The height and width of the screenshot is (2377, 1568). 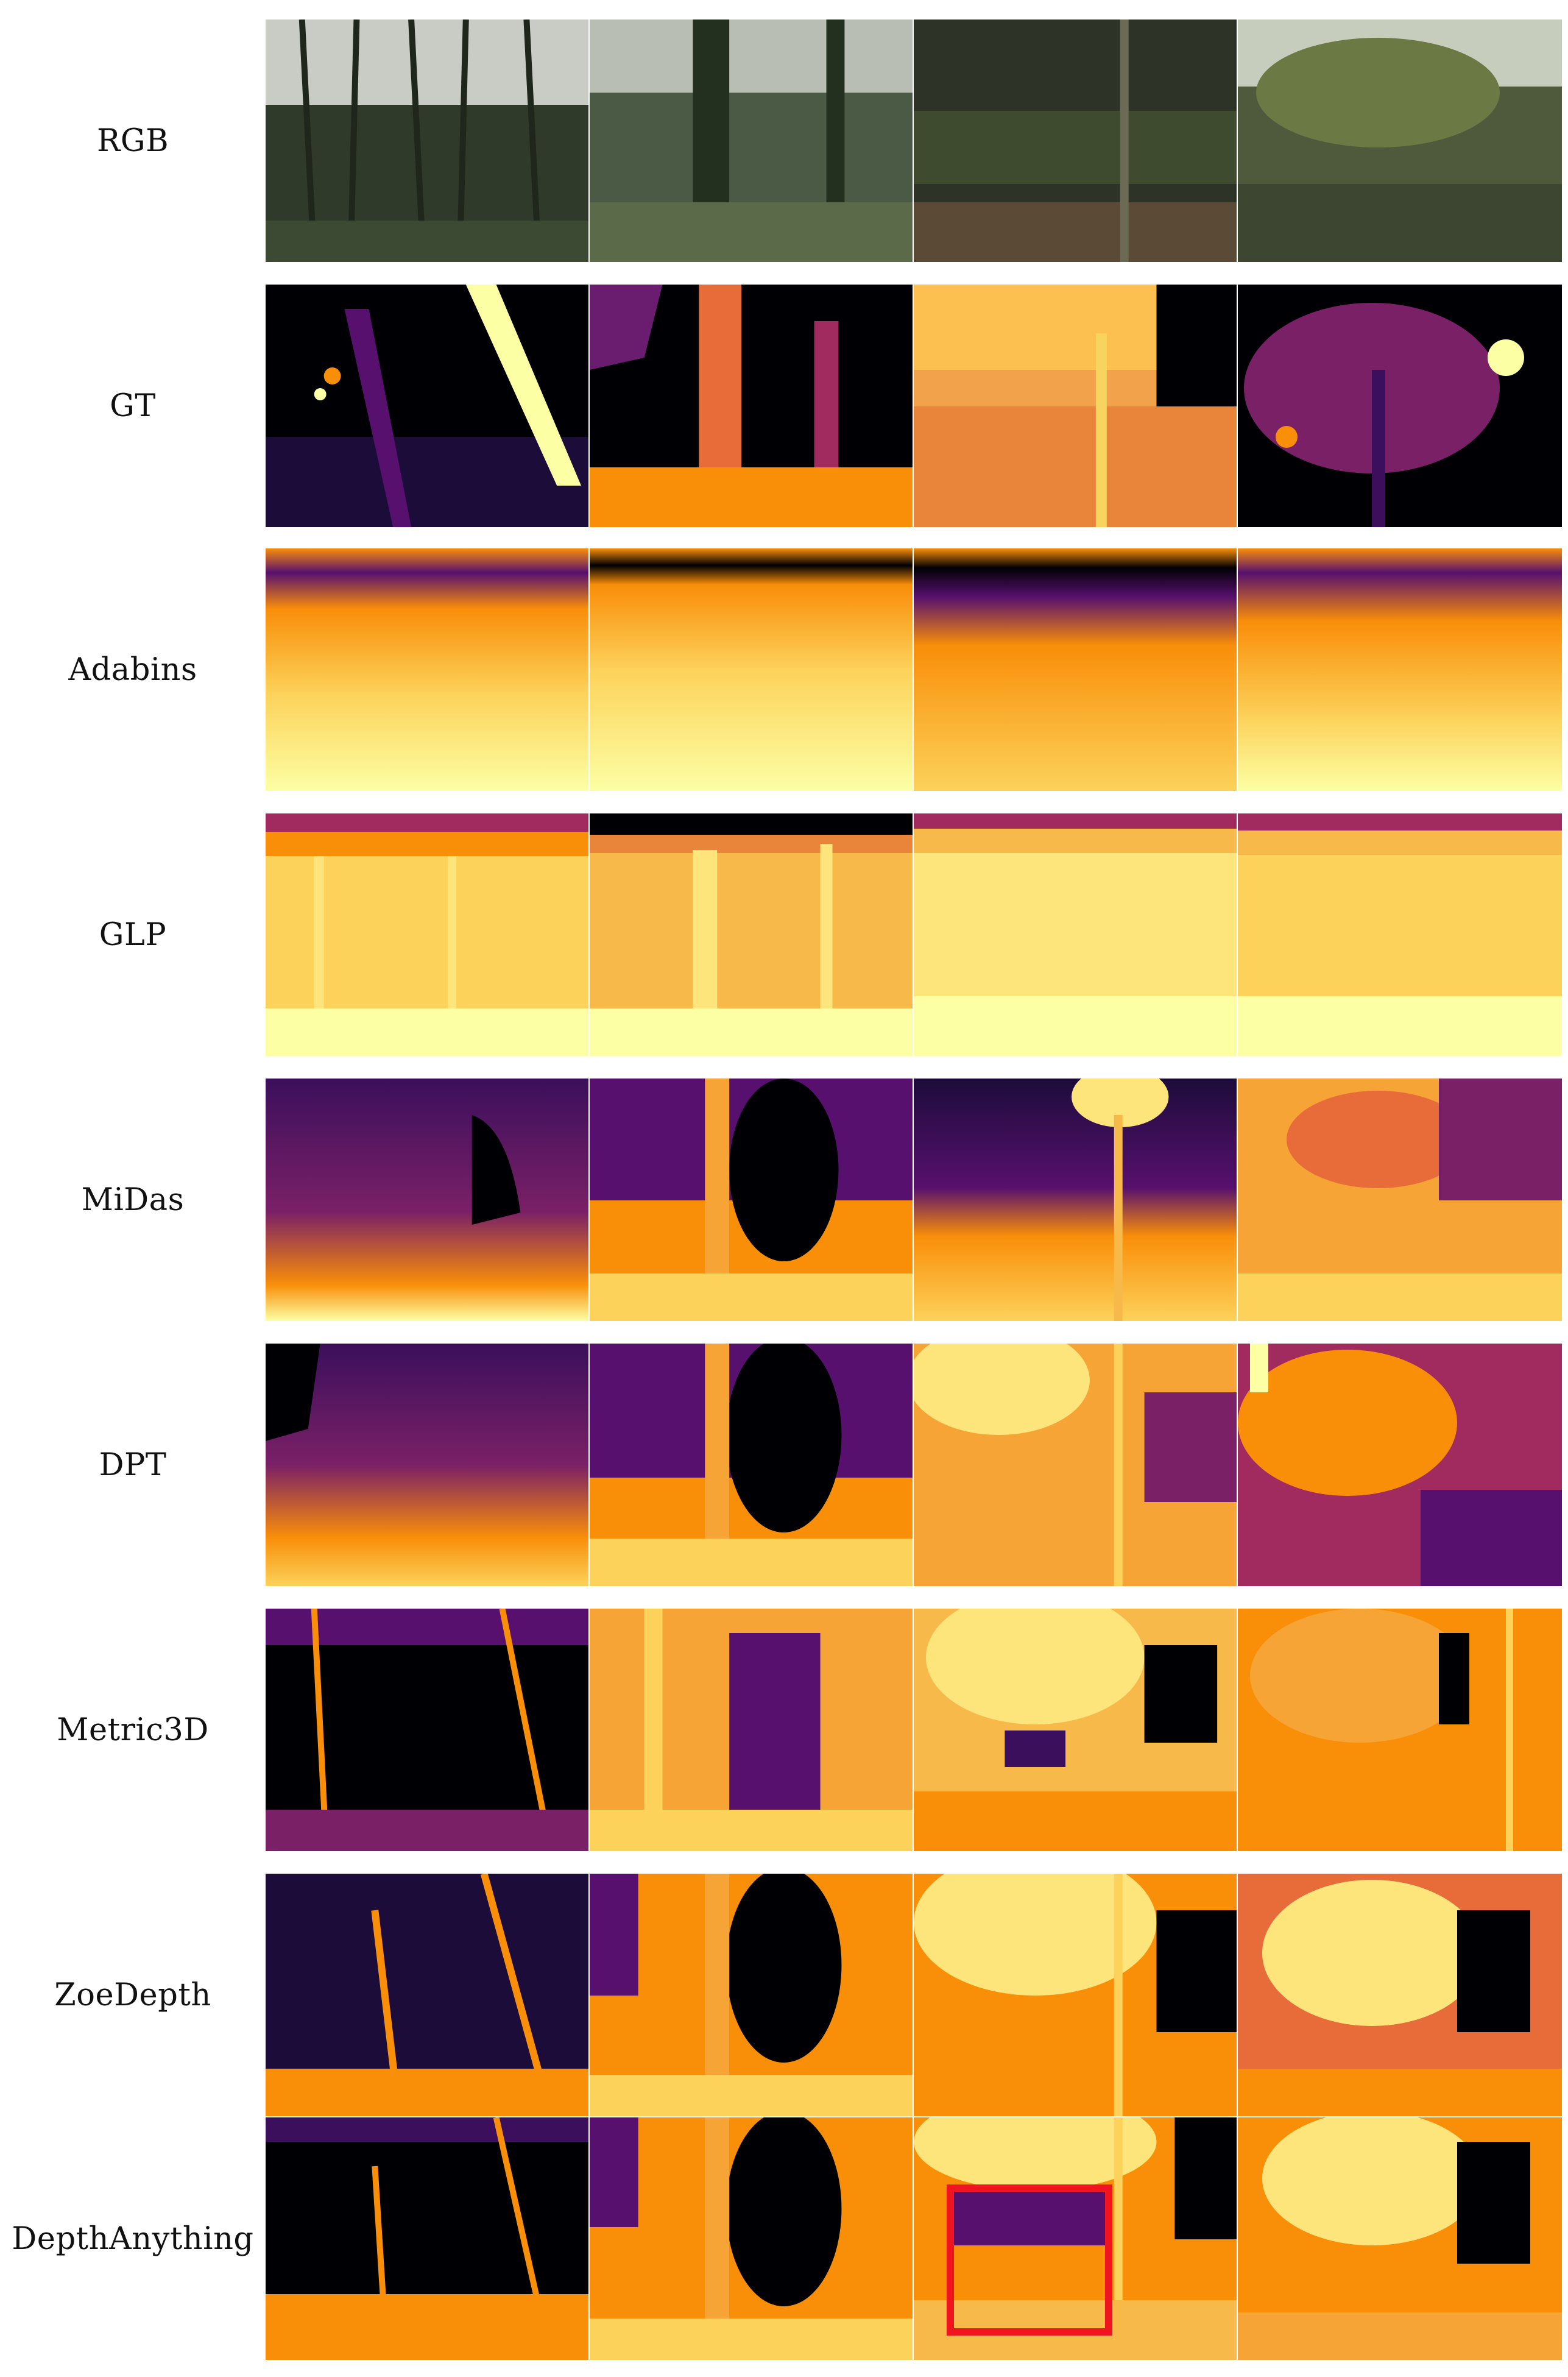 I want to click on row-adabins: Adabins, so click(x=784, y=669).